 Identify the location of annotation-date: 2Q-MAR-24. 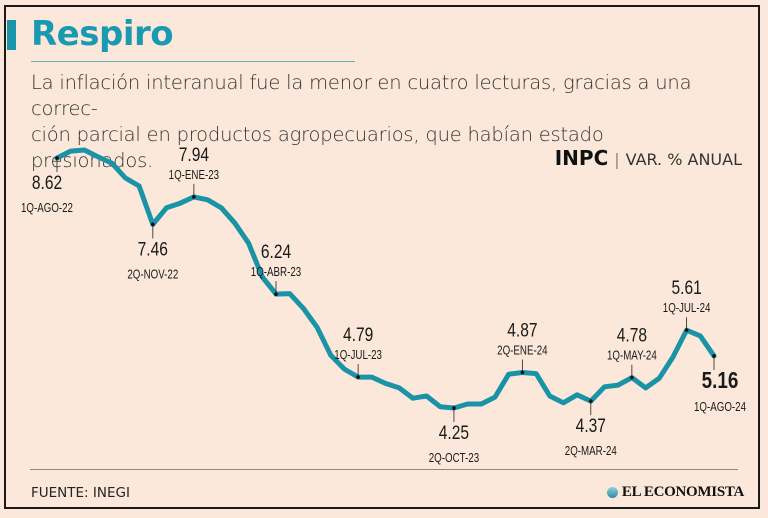
(591, 452).